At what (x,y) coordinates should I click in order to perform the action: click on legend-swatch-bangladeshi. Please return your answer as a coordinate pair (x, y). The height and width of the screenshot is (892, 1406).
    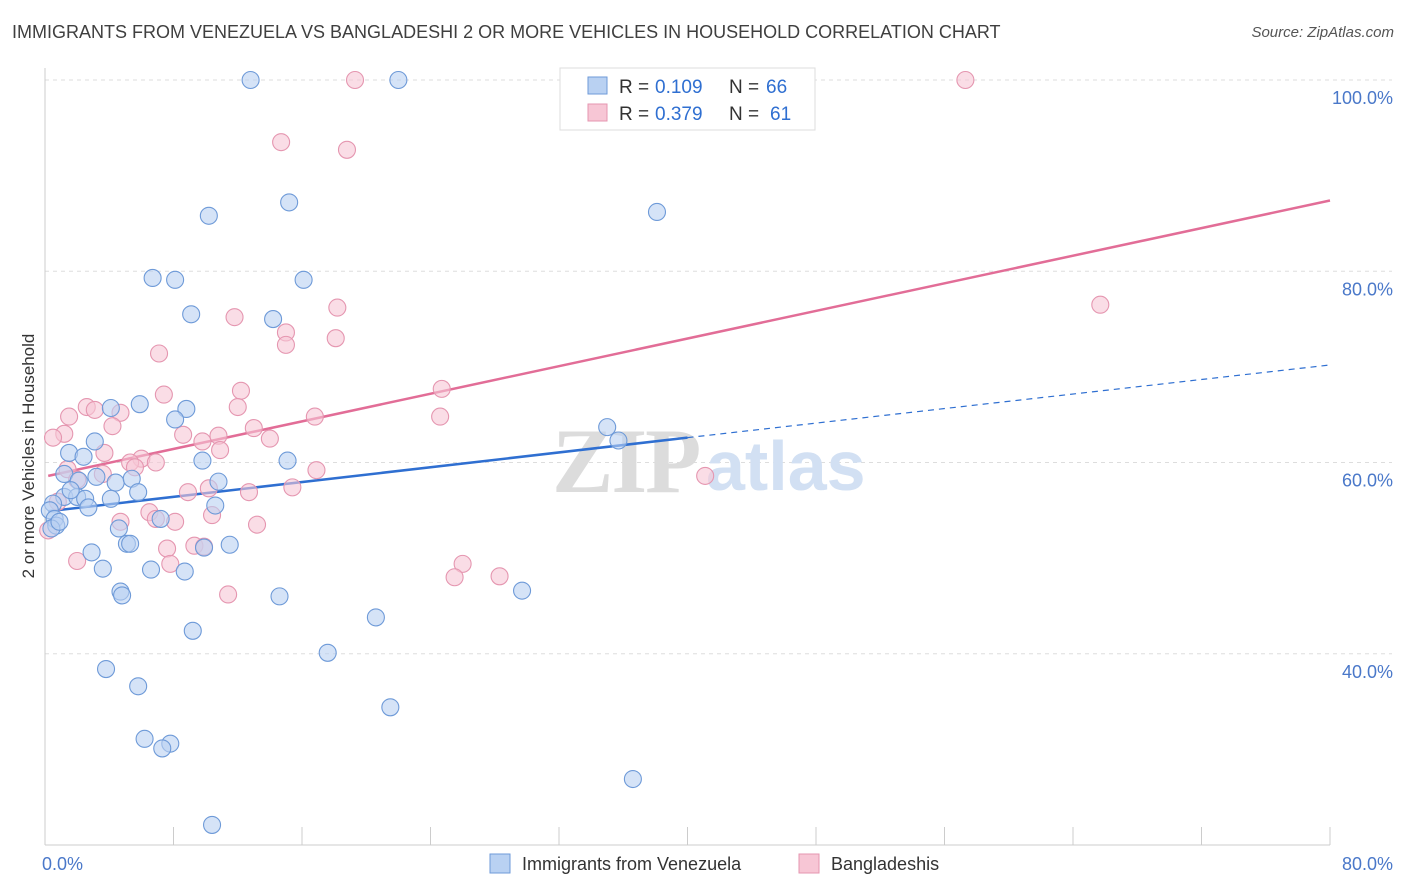
    Looking at the image, I should click on (597, 112).